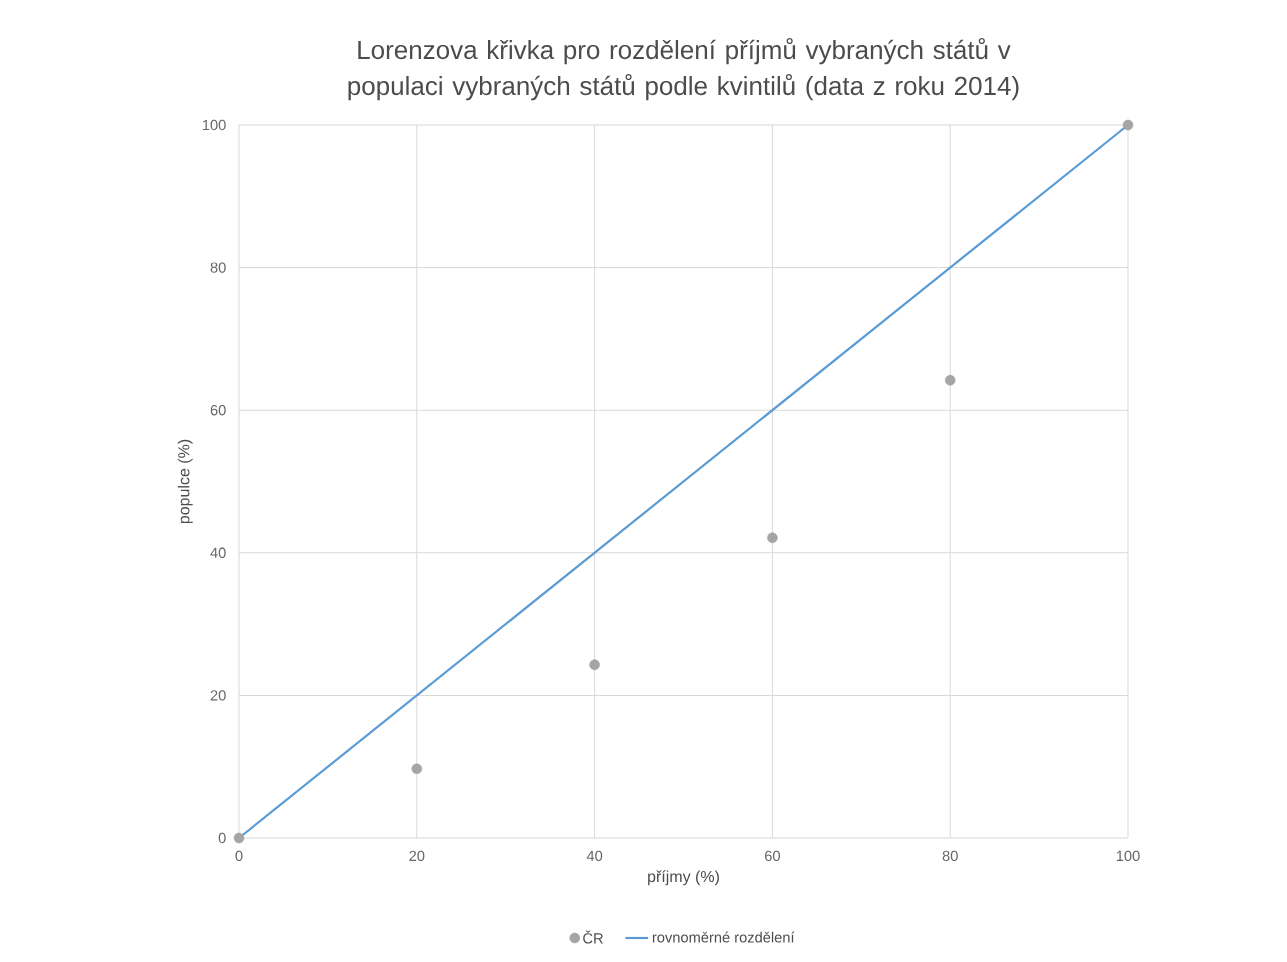  What do you see at coordinates (594, 856) in the screenshot?
I see `x-tick-label: 40` at bounding box center [594, 856].